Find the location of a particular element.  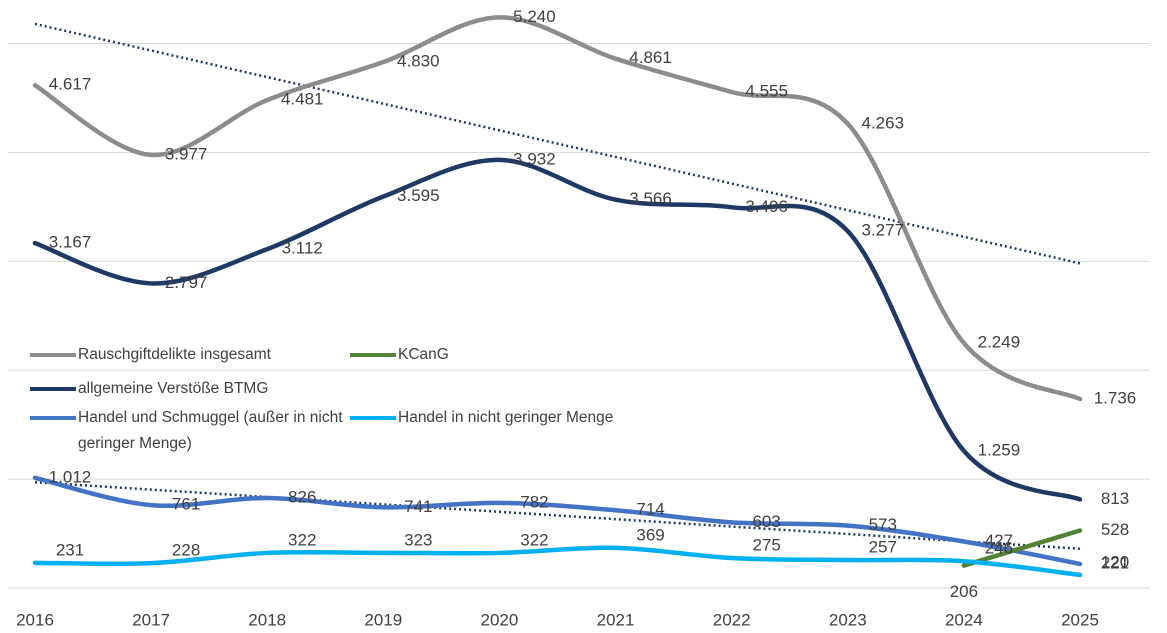

legend-item: KCanG is located at coordinates (515, 355).